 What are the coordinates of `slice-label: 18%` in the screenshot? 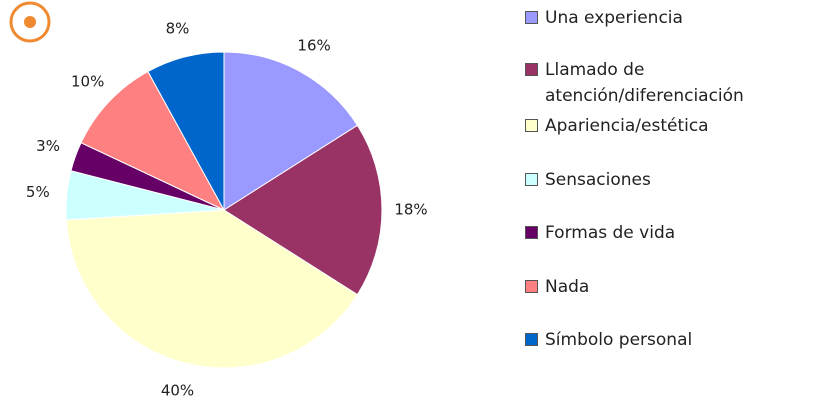 It's located at (410, 210).